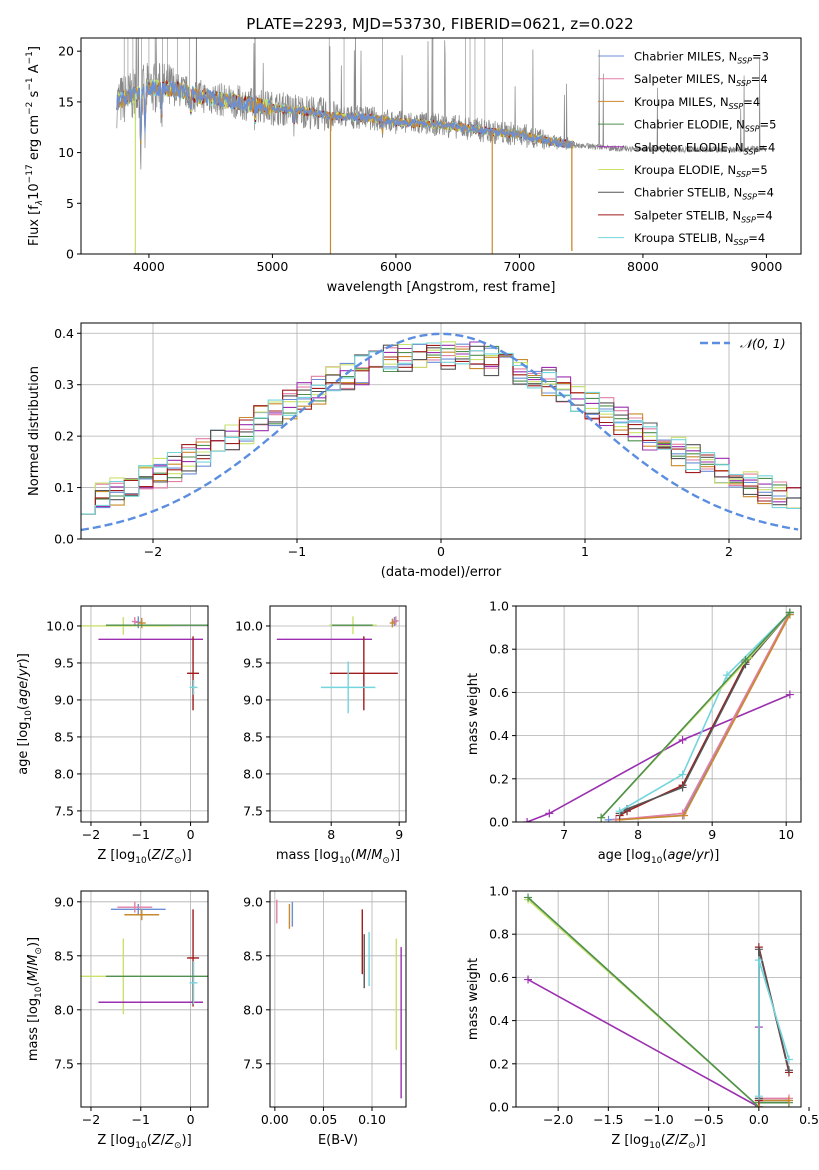  I want to click on mass_vs_ebv-plot-area, so click(338, 999).